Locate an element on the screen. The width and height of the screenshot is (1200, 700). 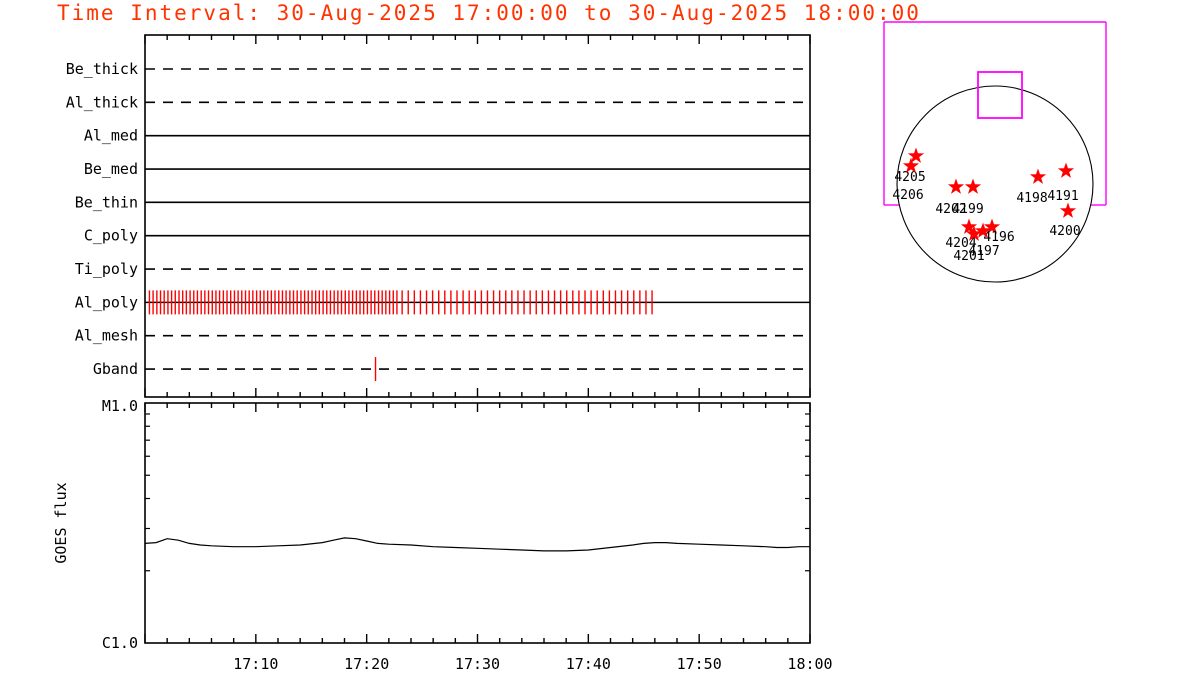
active-region-label: 4197 is located at coordinates (983, 251).